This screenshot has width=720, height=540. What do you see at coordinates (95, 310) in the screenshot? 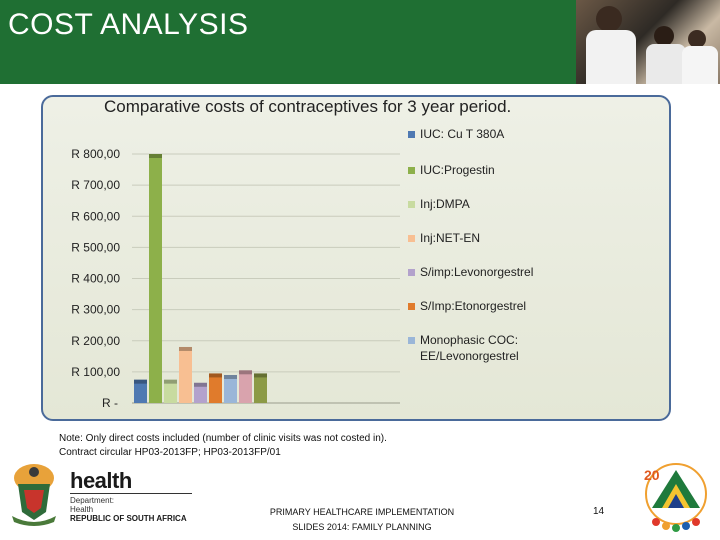
I see `y-tick-label: R 300,00` at bounding box center [95, 310].